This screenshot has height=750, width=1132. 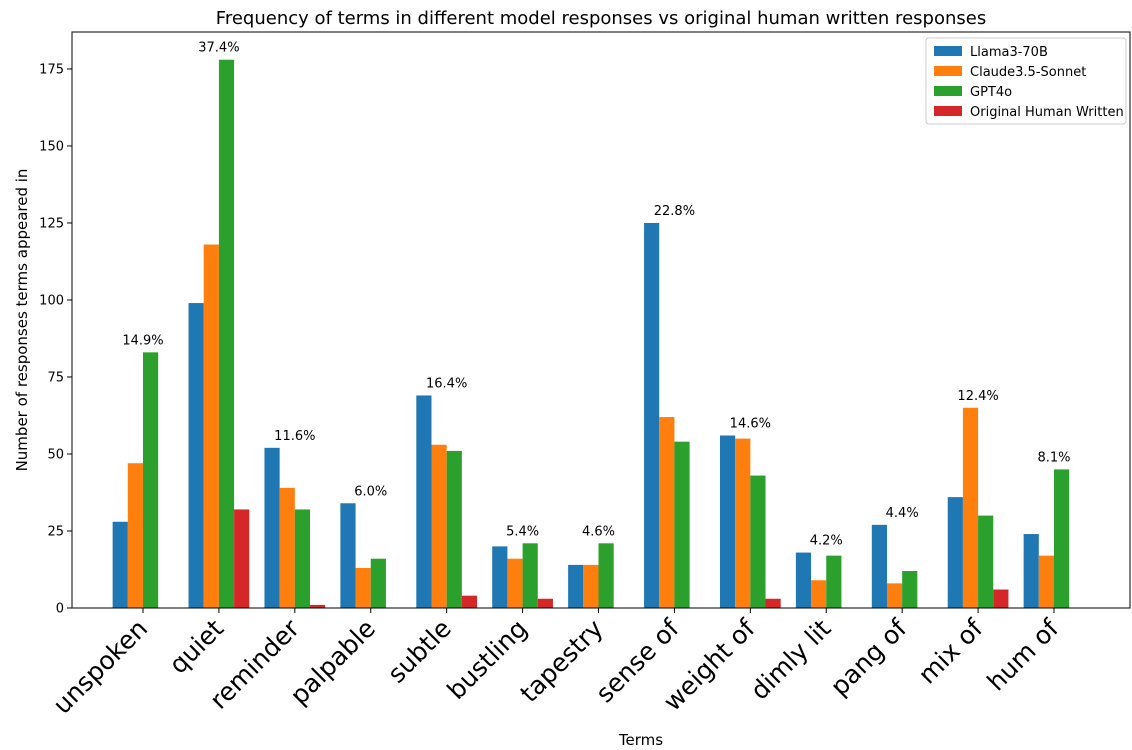 What do you see at coordinates (1047, 112) in the screenshot?
I see `legend-label: Original Human Written` at bounding box center [1047, 112].